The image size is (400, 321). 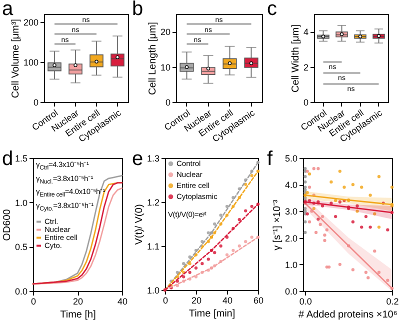 I want to click on y-tick-label: 1.1, so click(x=153, y=247).